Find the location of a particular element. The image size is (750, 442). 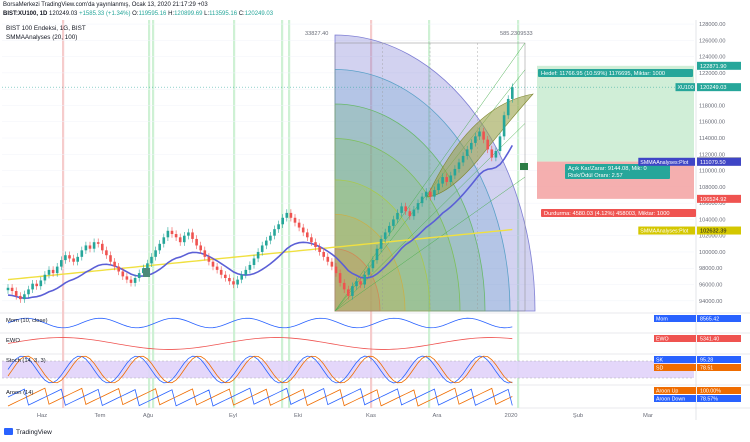

ewo-pane-title: EWO is located at coordinates (13, 341).